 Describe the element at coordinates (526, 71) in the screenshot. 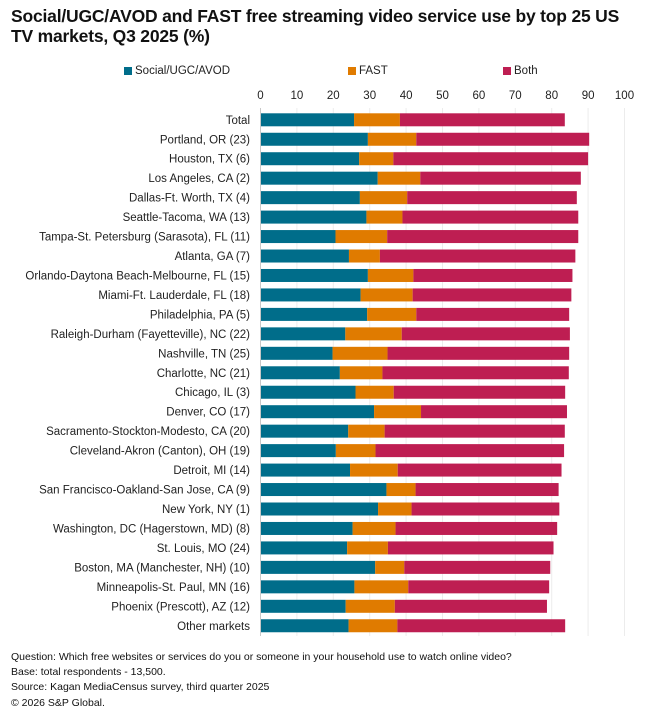

I see `legend-label: Both` at that location.